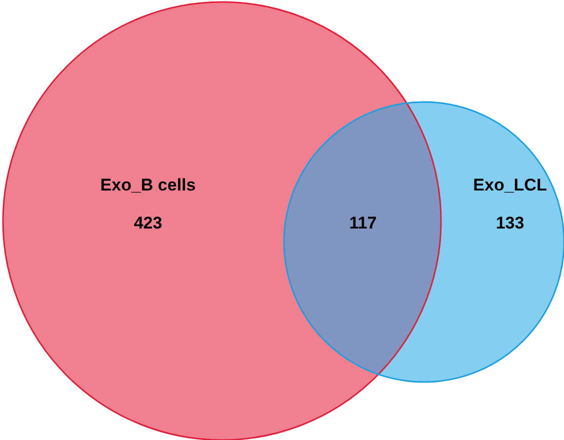  I want to click on data-label: 423, so click(148, 223).